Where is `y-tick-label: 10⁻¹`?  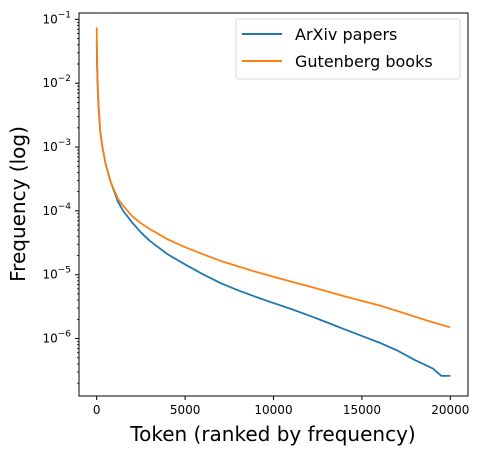
y-tick-label: 10⁻¹ is located at coordinates (56, 18).